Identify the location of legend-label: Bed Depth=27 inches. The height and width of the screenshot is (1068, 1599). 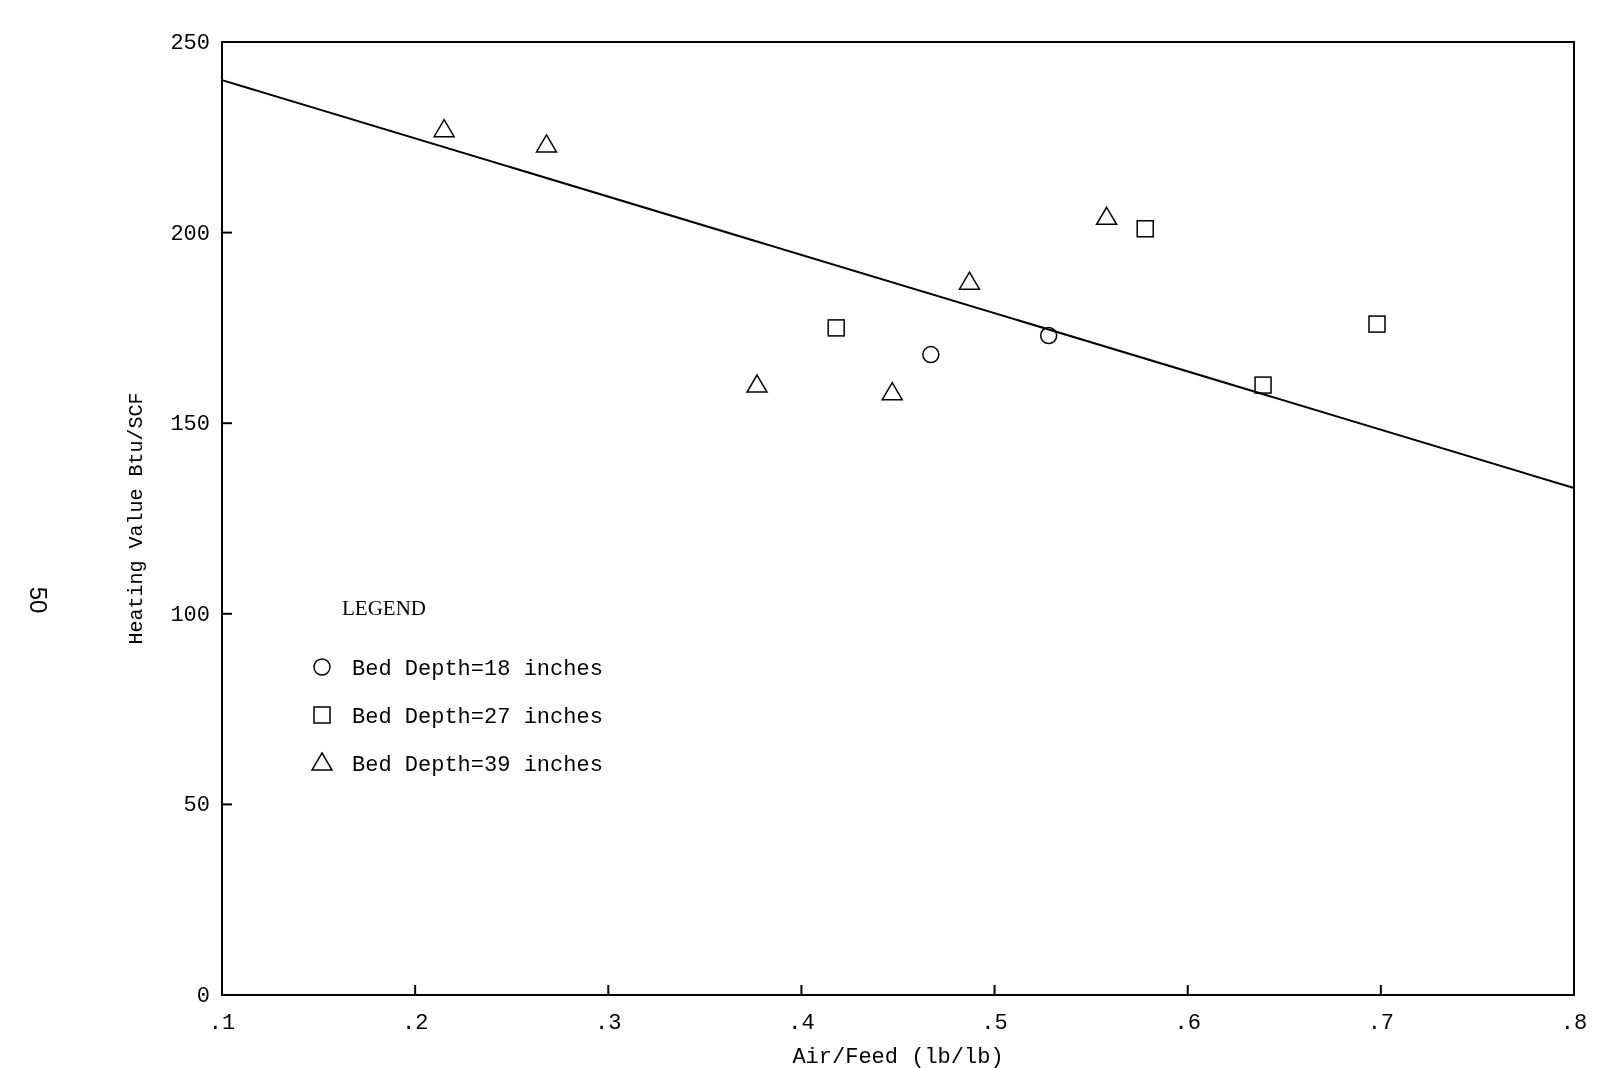
(477, 717).